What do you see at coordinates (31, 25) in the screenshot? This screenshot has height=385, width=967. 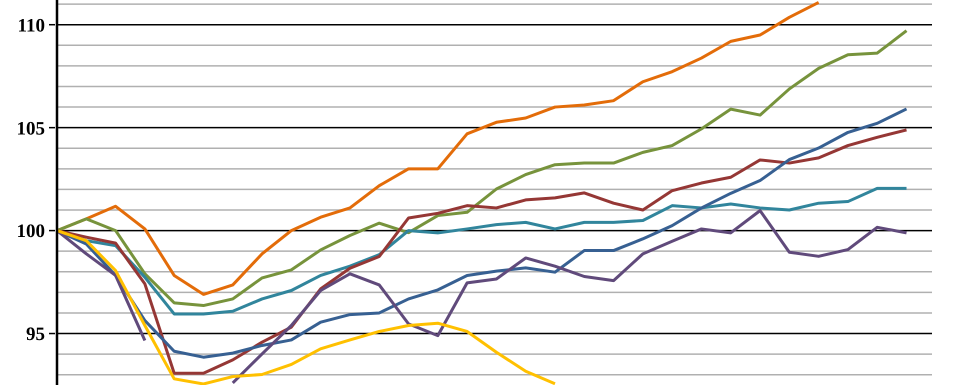 I see `y-tick-label: 110` at bounding box center [31, 25].